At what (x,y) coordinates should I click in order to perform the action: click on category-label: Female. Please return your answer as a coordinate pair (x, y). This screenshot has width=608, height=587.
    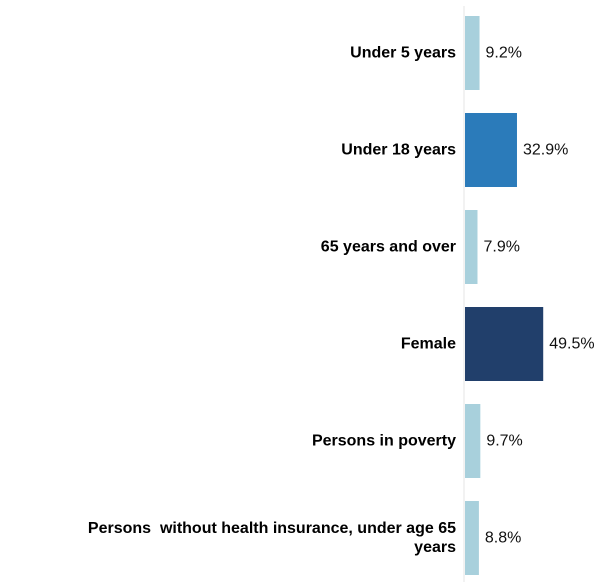
    Looking at the image, I should click on (428, 344).